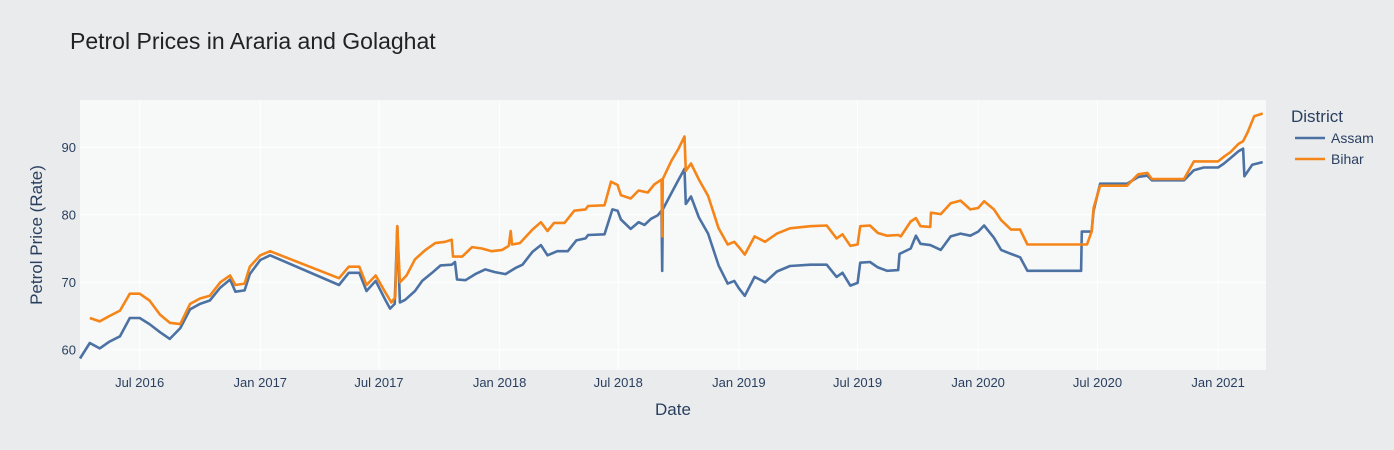 The height and width of the screenshot is (450, 1394). I want to click on x-axis-title: Date, so click(673, 409).